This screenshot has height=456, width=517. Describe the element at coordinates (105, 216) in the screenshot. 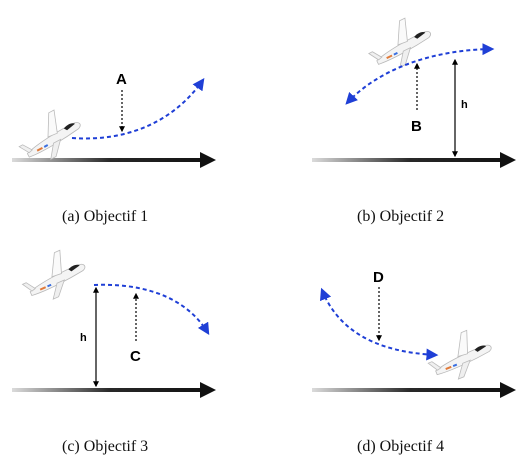

I see `caption-a: (a) Objectif 1` at that location.